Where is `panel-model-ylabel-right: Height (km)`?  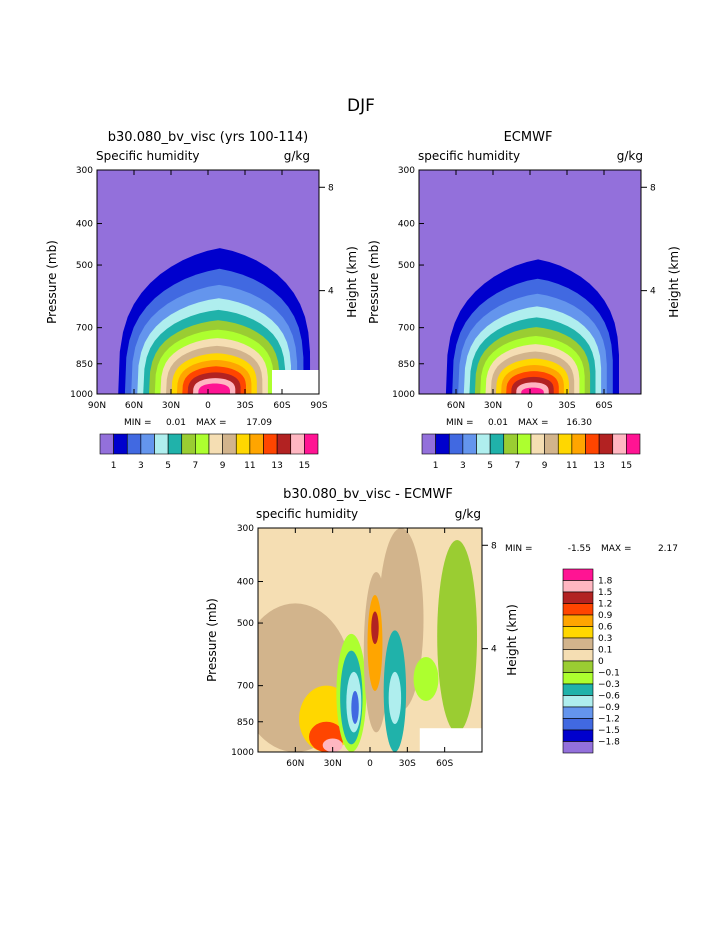
panel-model-ylabel-right: Height (km) is located at coordinates (352, 281).